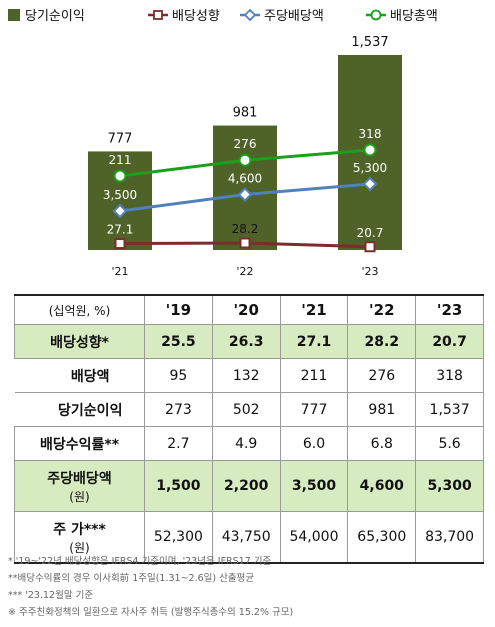 The width and height of the screenshot is (495, 627). I want to click on net-income-bar, so click(120, 200).